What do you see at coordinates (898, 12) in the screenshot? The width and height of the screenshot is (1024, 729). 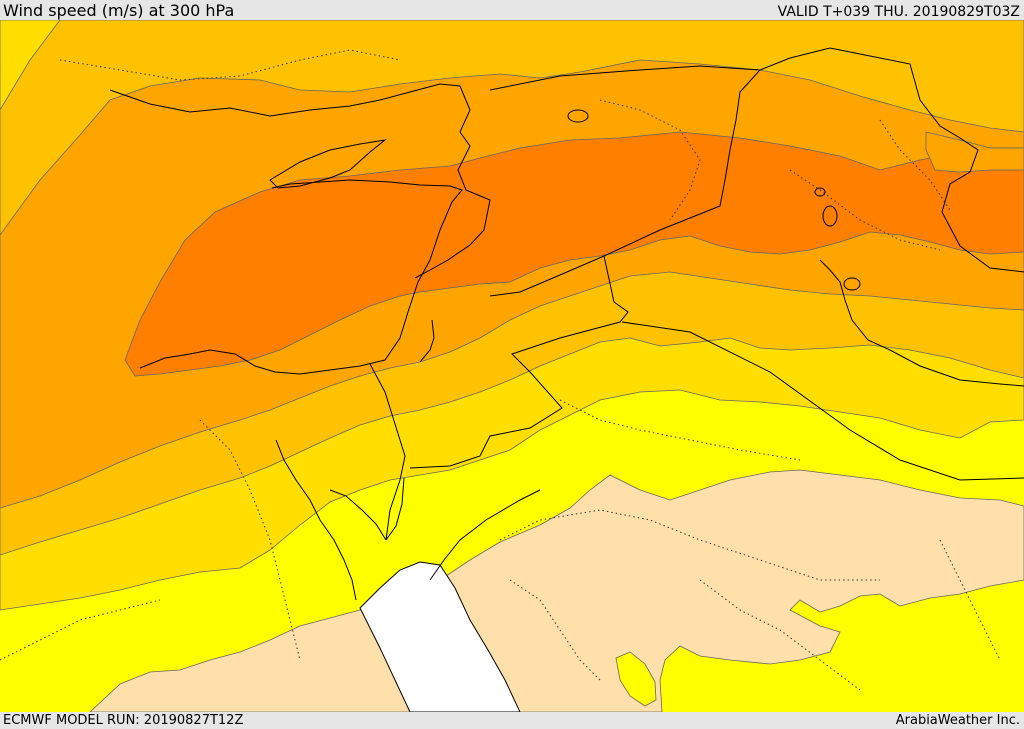 I see `valid-time: VALID T+039 THU. 20190829T03Z` at bounding box center [898, 12].